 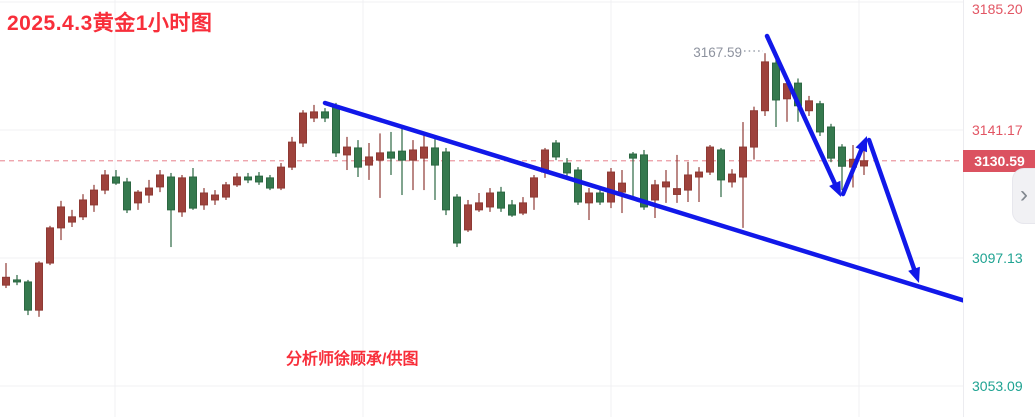 I want to click on chevron-right-icon: ›, so click(x=1024, y=195).